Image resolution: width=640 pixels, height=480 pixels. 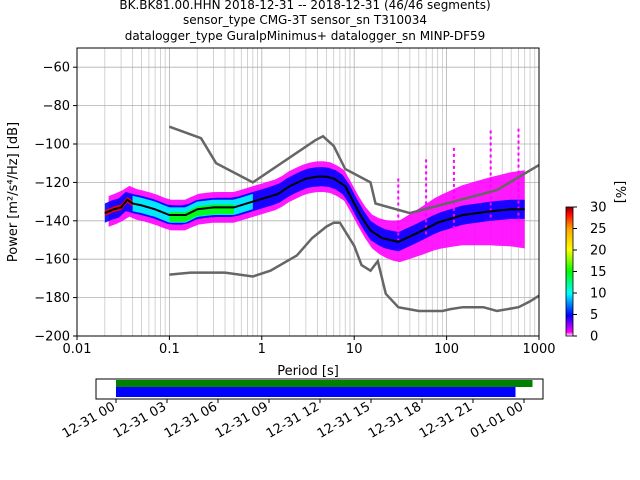 I want to click on colorbar-tick-label: 0, so click(x=594, y=337).